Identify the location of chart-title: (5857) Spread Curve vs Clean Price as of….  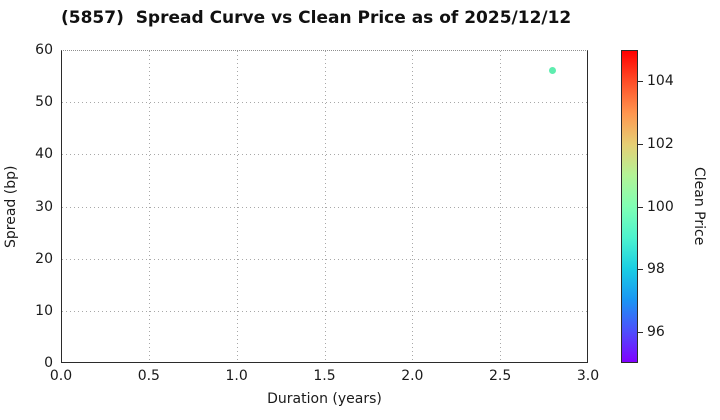
(316, 18).